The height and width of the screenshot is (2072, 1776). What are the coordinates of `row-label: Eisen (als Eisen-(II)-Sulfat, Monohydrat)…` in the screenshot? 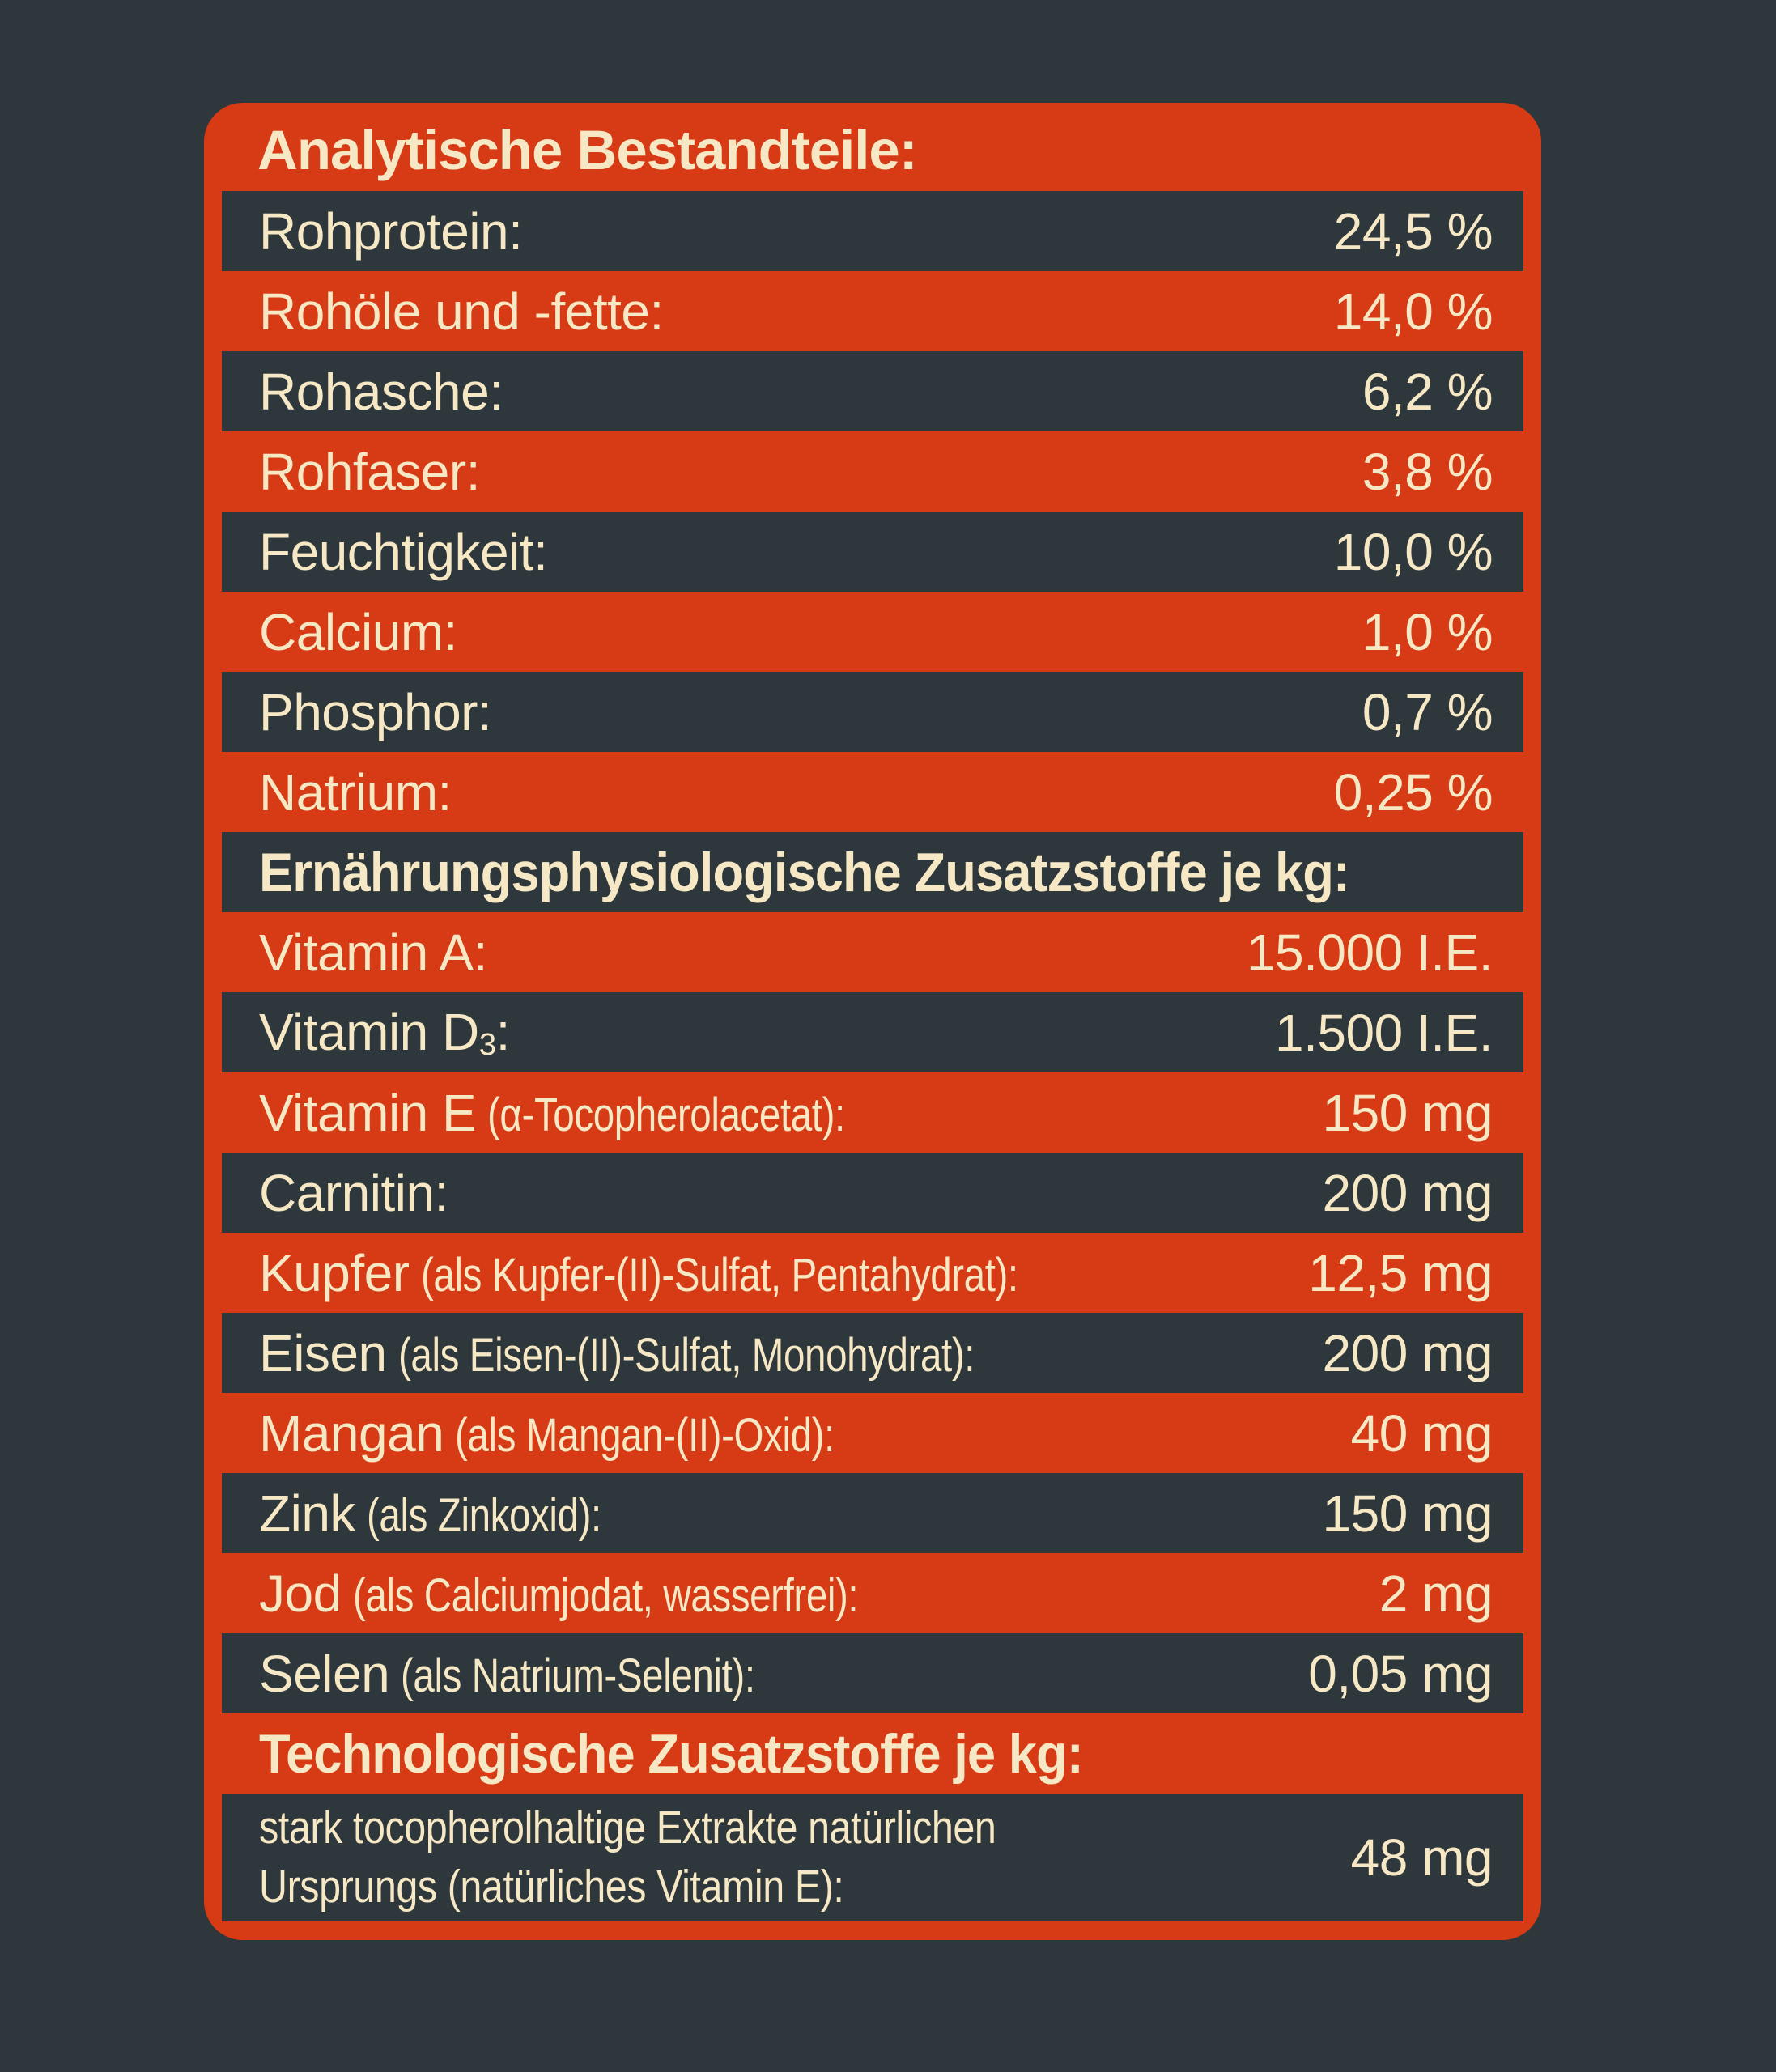 It's located at (617, 1352).